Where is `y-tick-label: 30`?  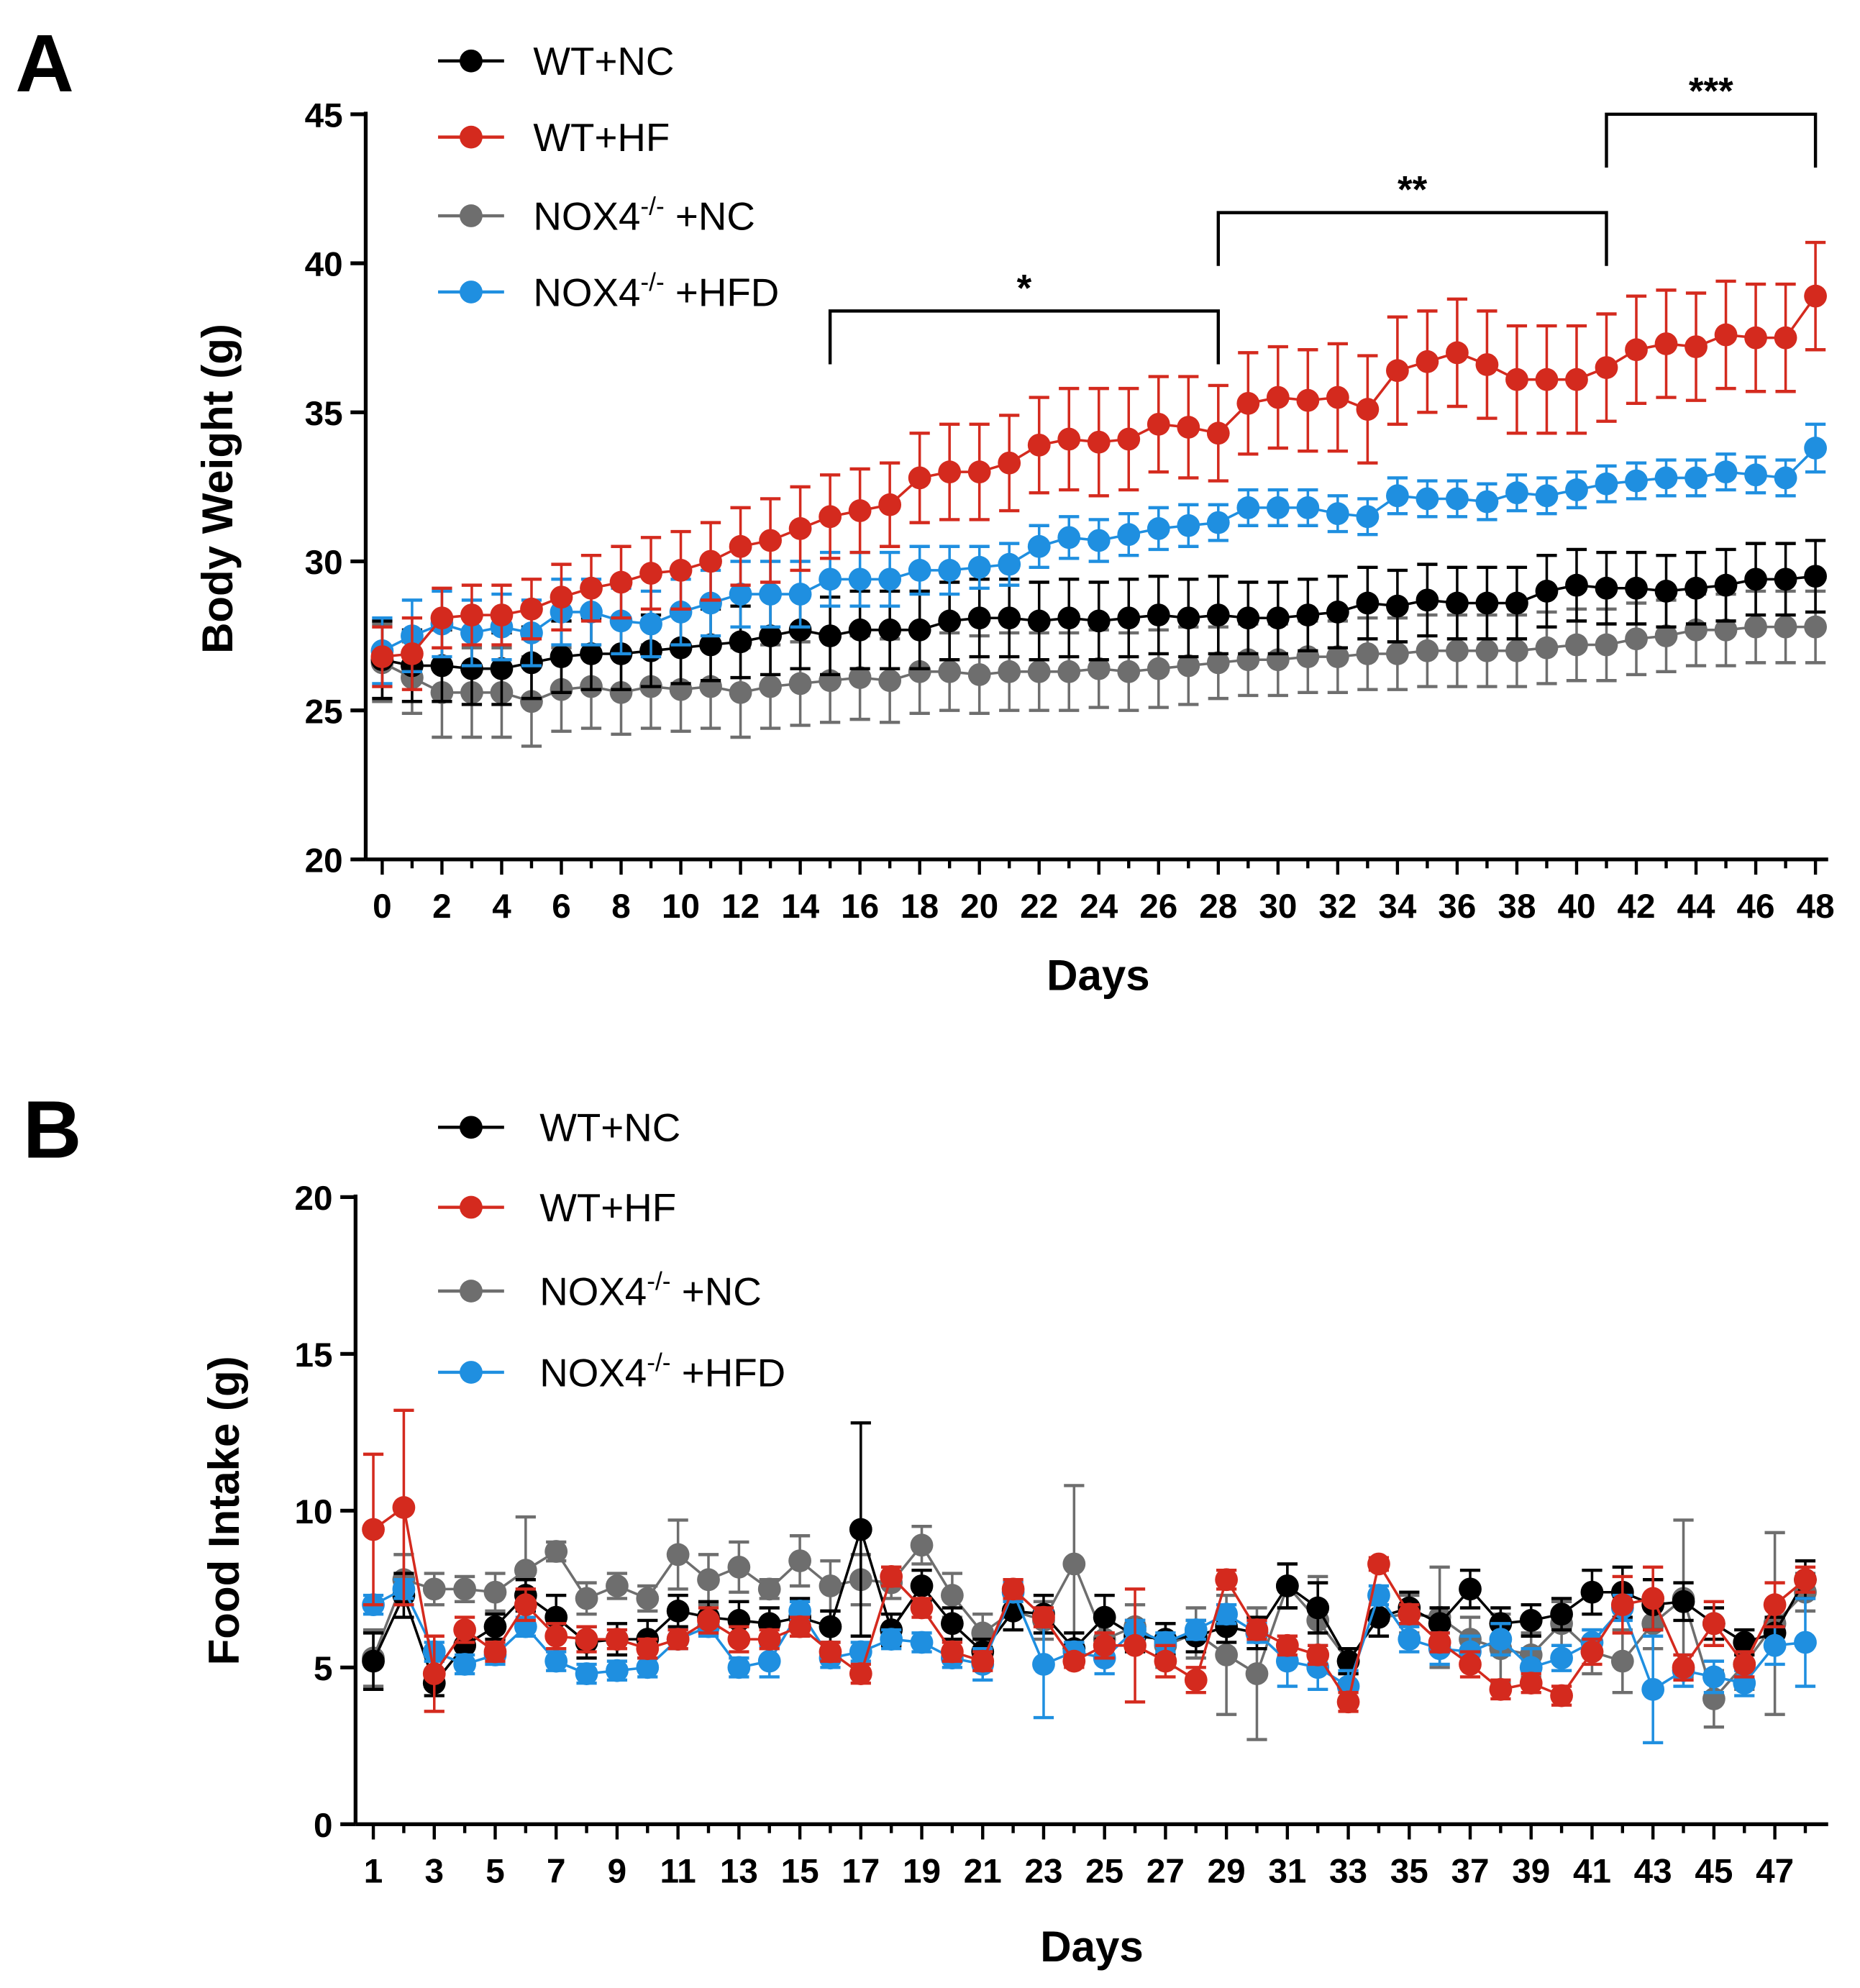
y-tick-label: 30 is located at coordinates (324, 563).